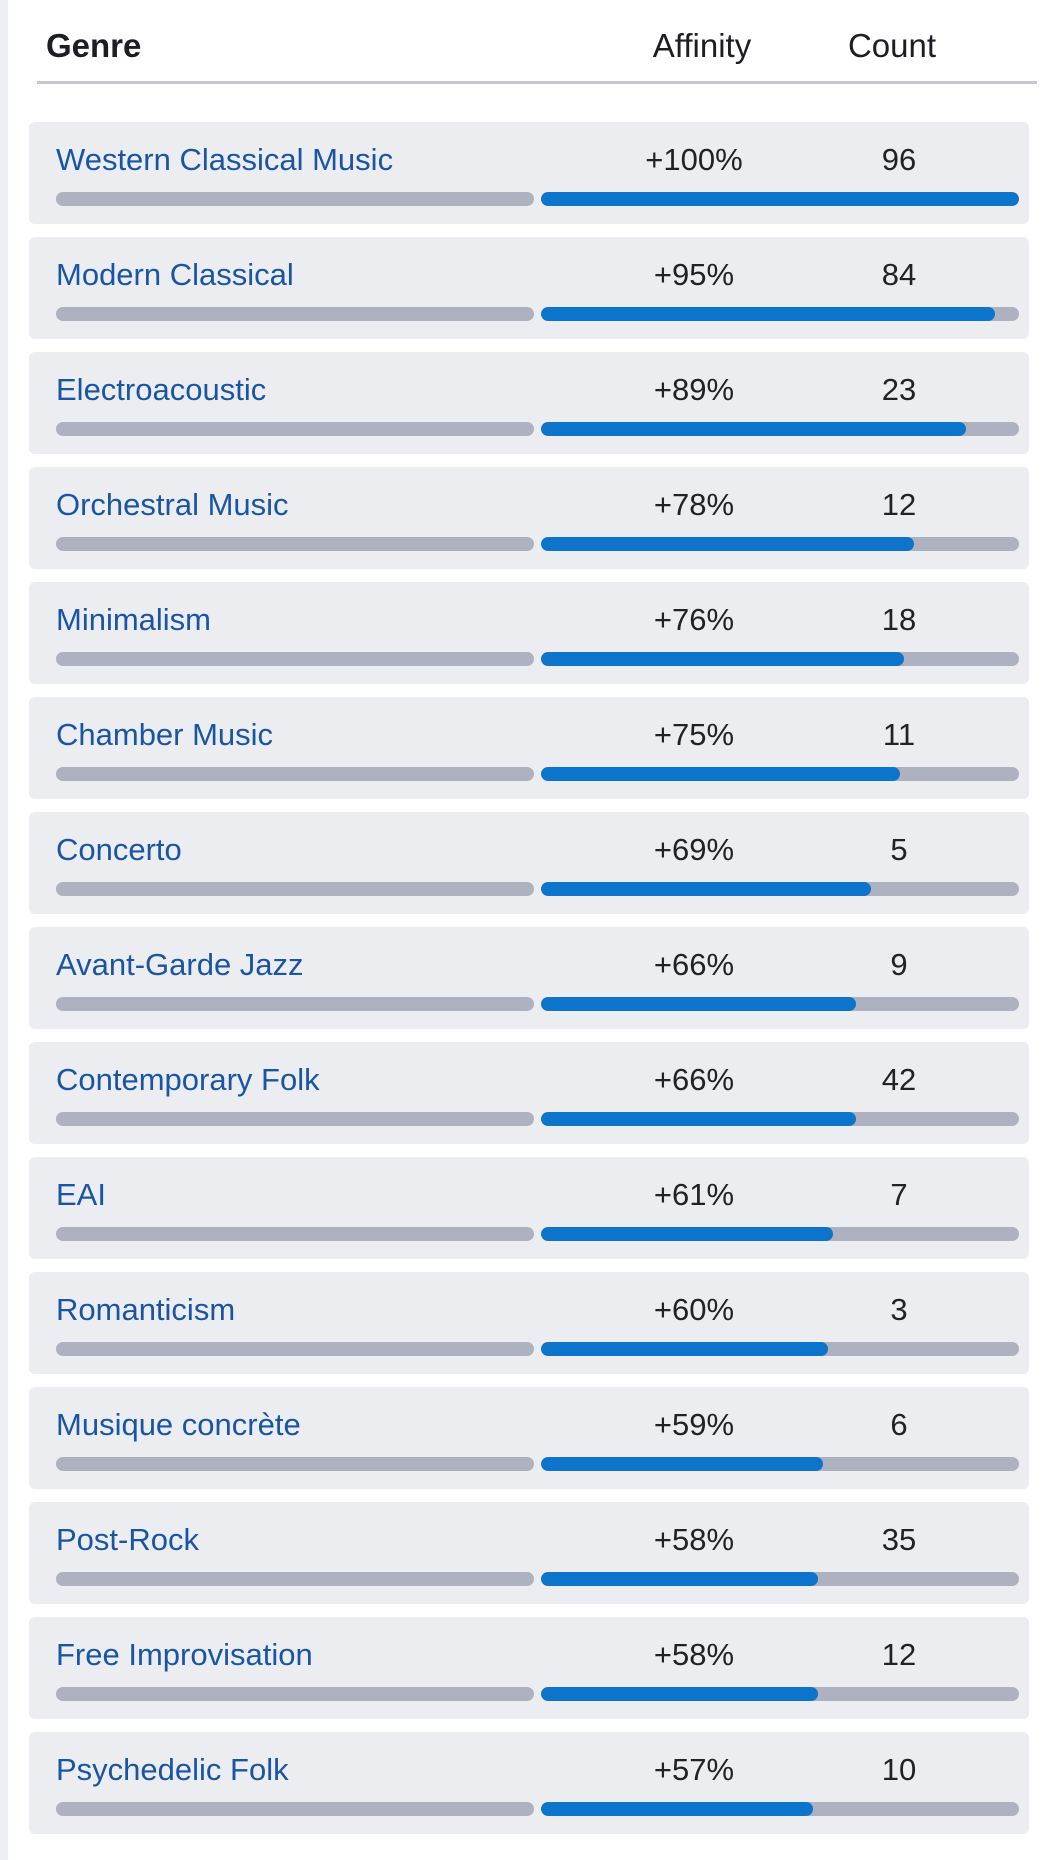 The image size is (1047, 1860). Describe the element at coordinates (899, 1769) in the screenshot. I see `count-value: 10` at that location.